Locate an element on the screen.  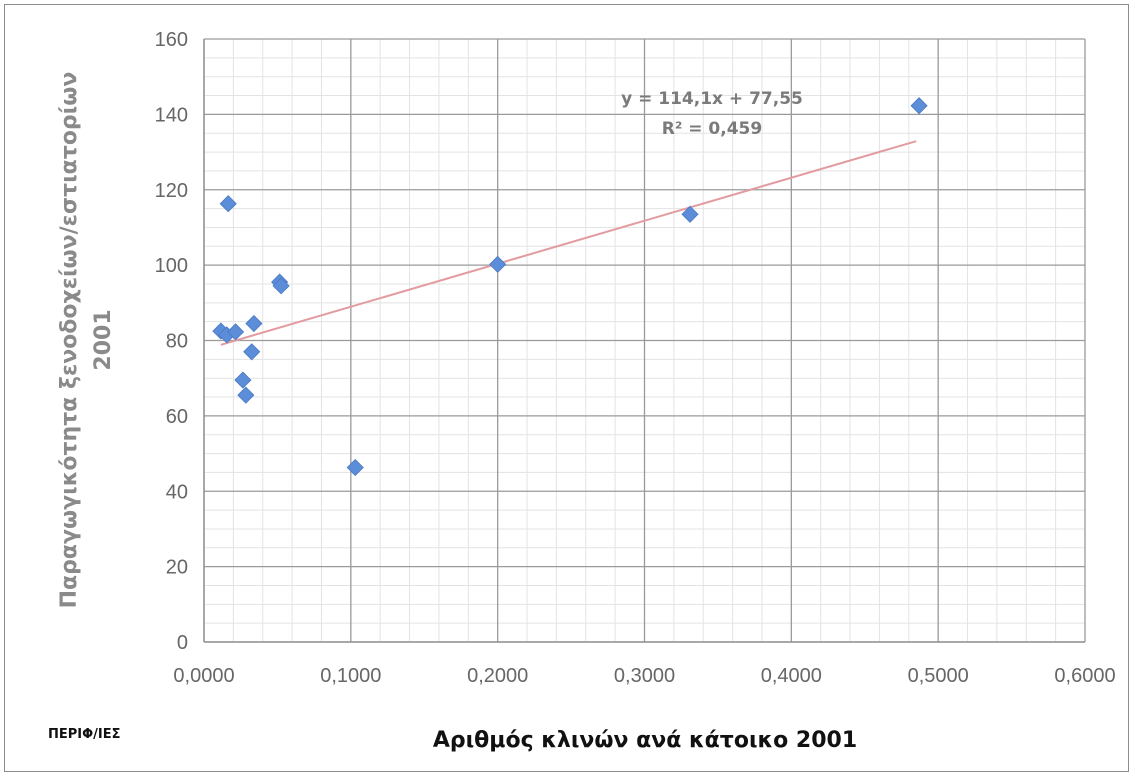
x-tick-label: 0,6000 is located at coordinates (1084, 676).